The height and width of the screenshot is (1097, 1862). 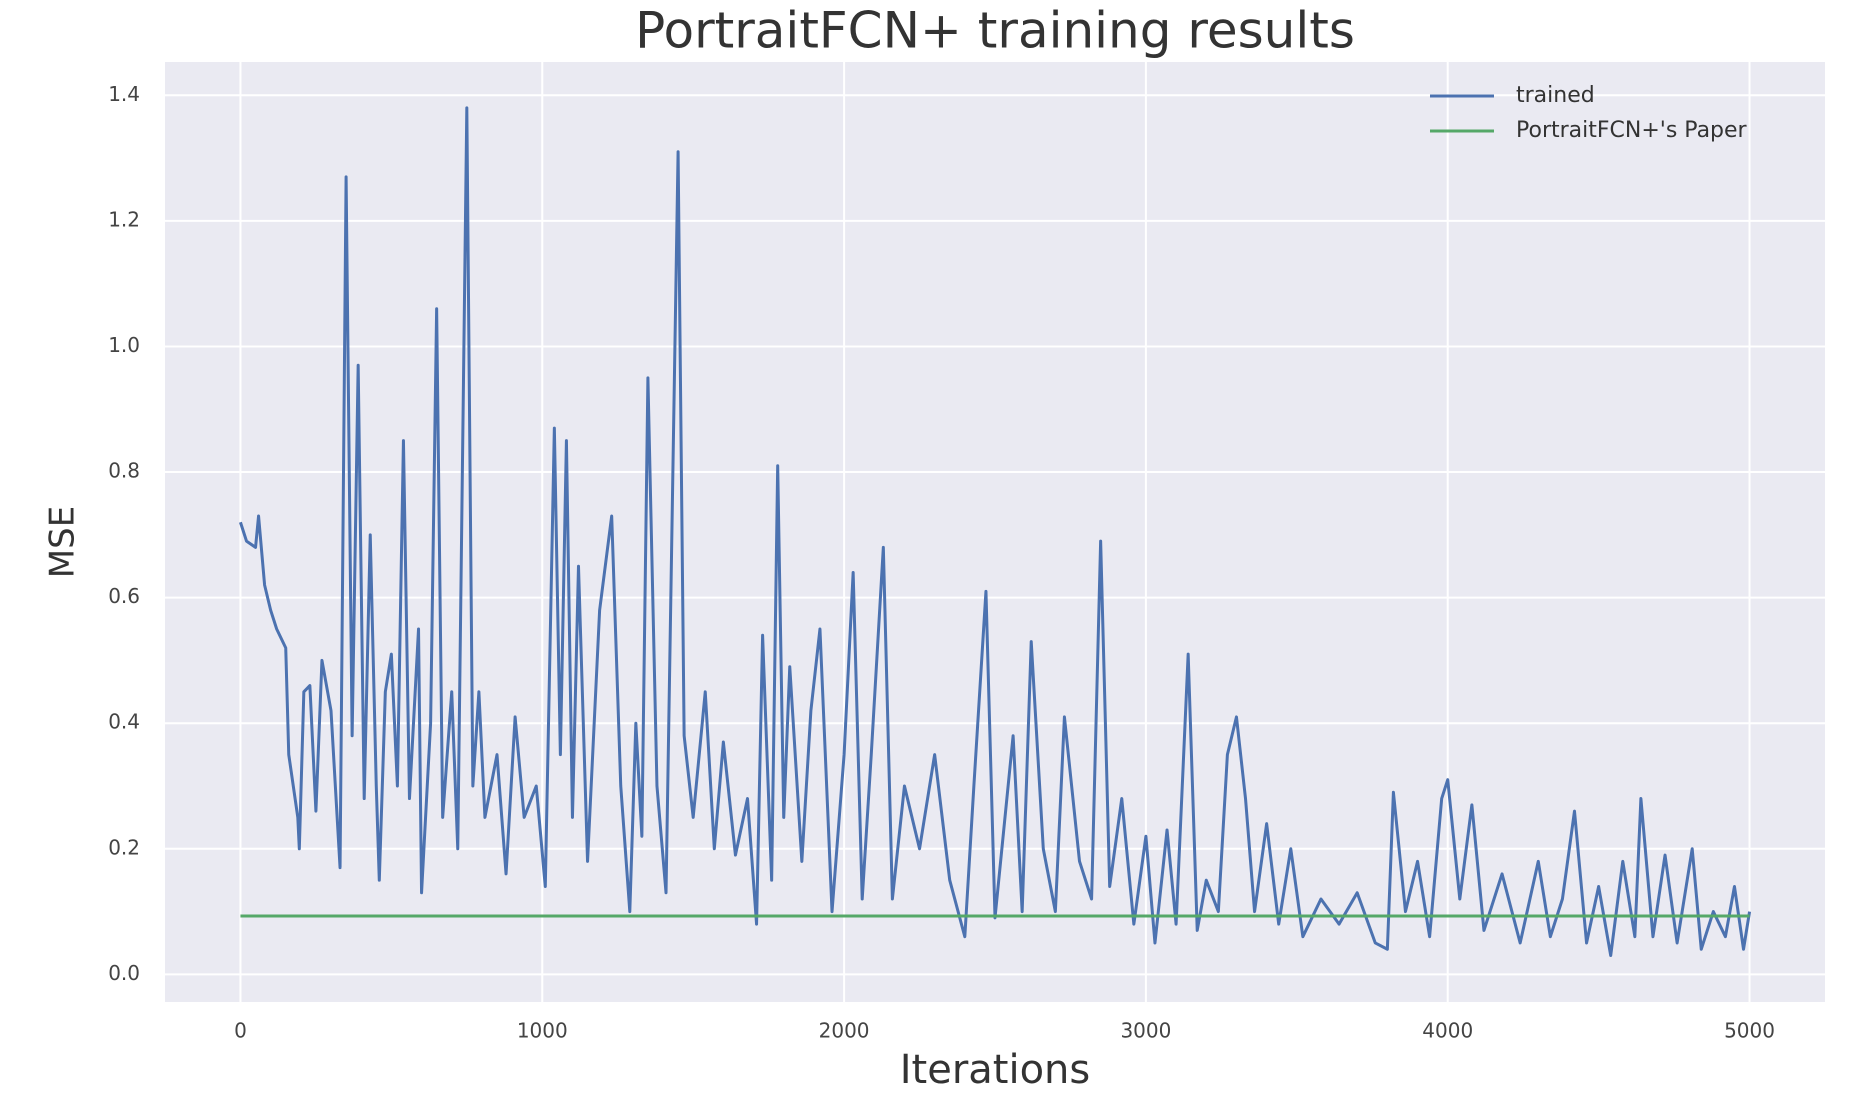 I want to click on legend-label: PortraitFCN+'s Paper, so click(x=1632, y=130).